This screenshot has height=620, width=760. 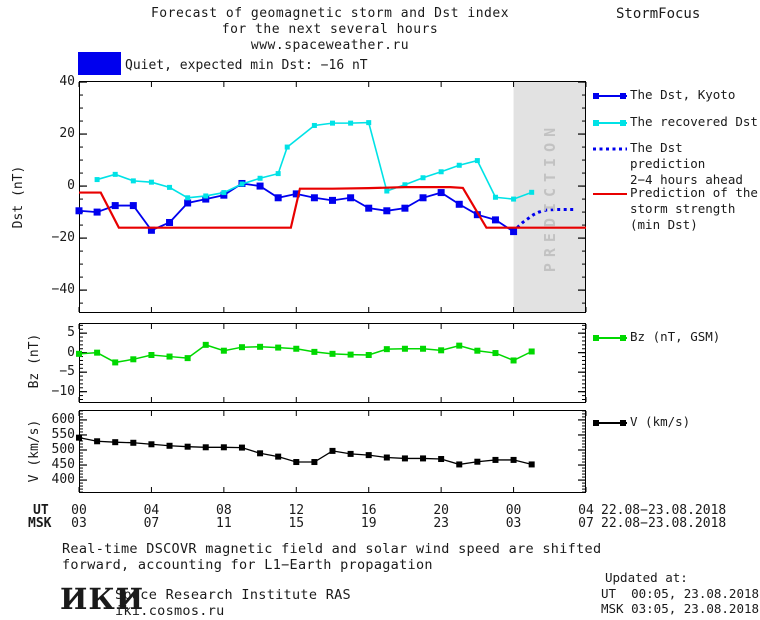 What do you see at coordinates (296, 523) in the screenshot?
I see `x-tick-label-msk: 15` at bounding box center [296, 523].